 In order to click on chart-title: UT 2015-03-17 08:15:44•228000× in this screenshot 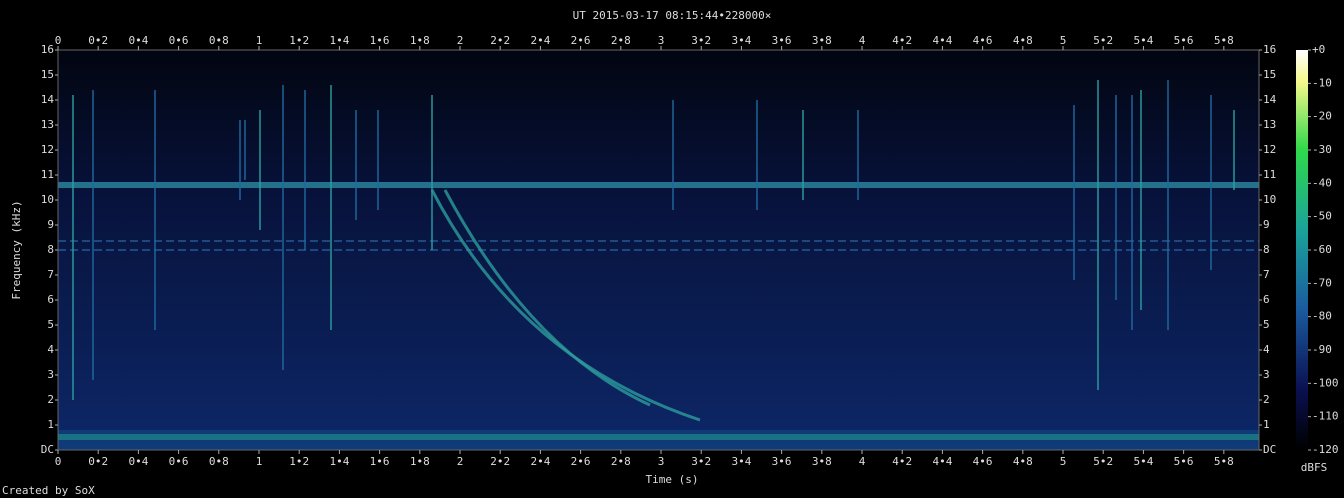, I will do `click(672, 15)`.